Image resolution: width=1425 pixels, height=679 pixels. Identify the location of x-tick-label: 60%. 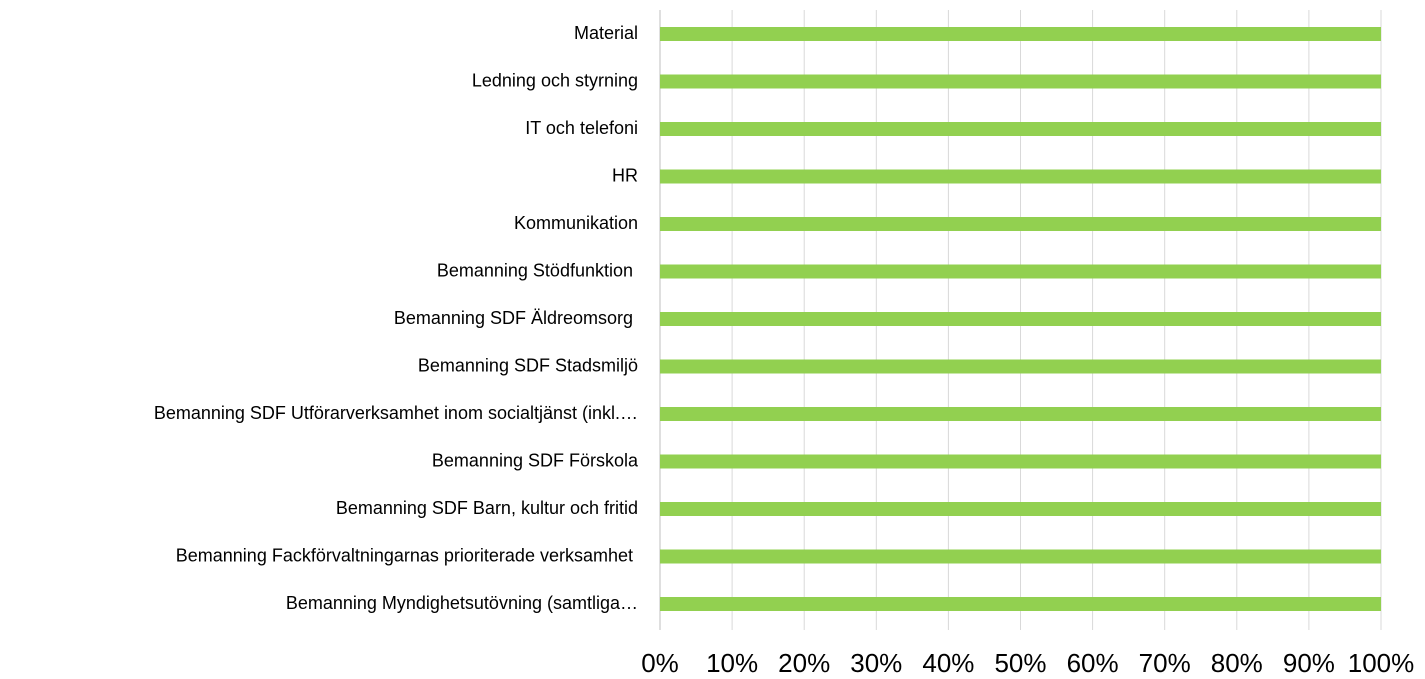
(1093, 663).